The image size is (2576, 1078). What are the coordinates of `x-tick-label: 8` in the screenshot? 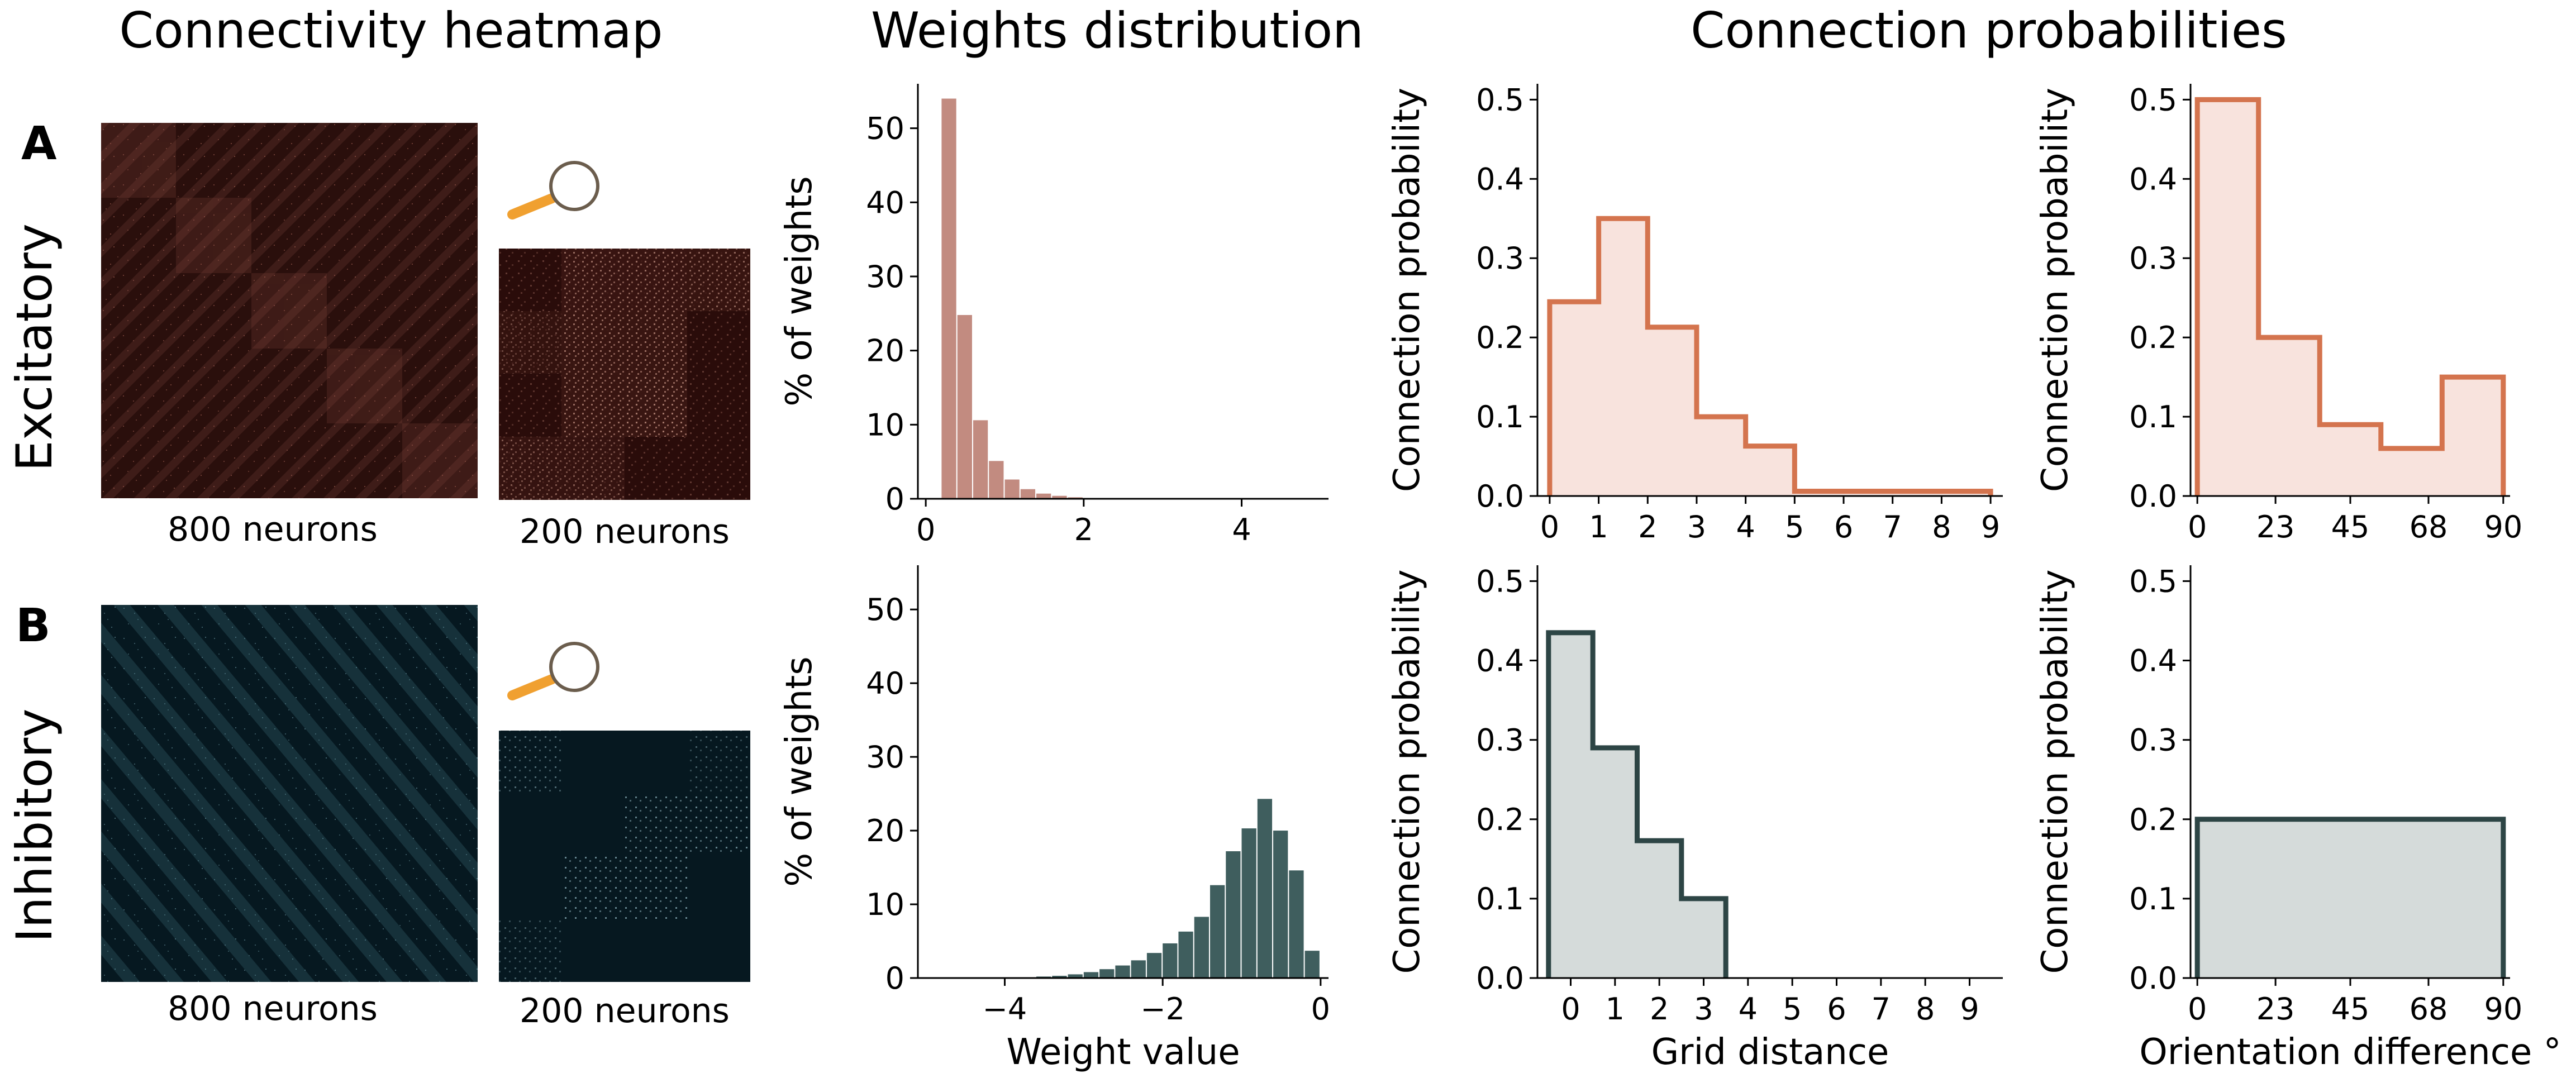 It's located at (1925, 1009).